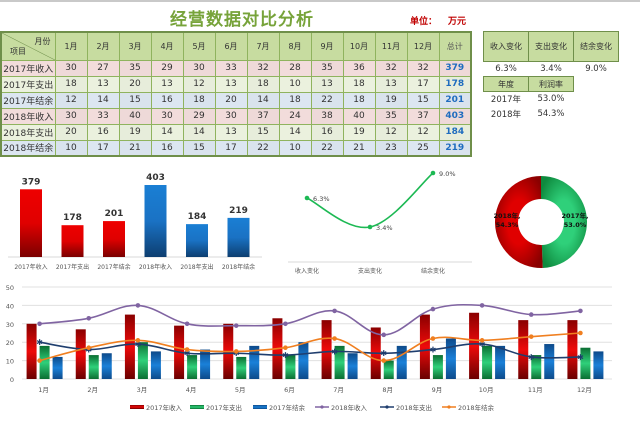 This screenshot has width=640, height=424. Describe the element at coordinates (155, 267) in the screenshot. I see `svg-text: 2018年收入` at that location.